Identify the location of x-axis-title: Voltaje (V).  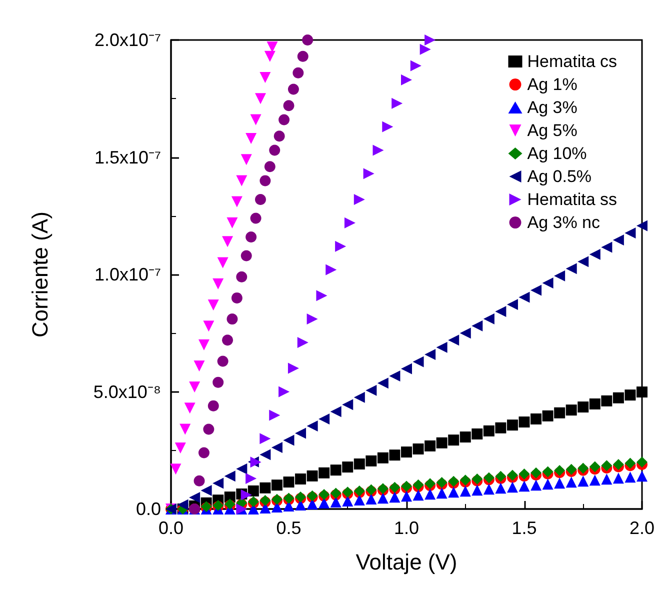
(407, 562).